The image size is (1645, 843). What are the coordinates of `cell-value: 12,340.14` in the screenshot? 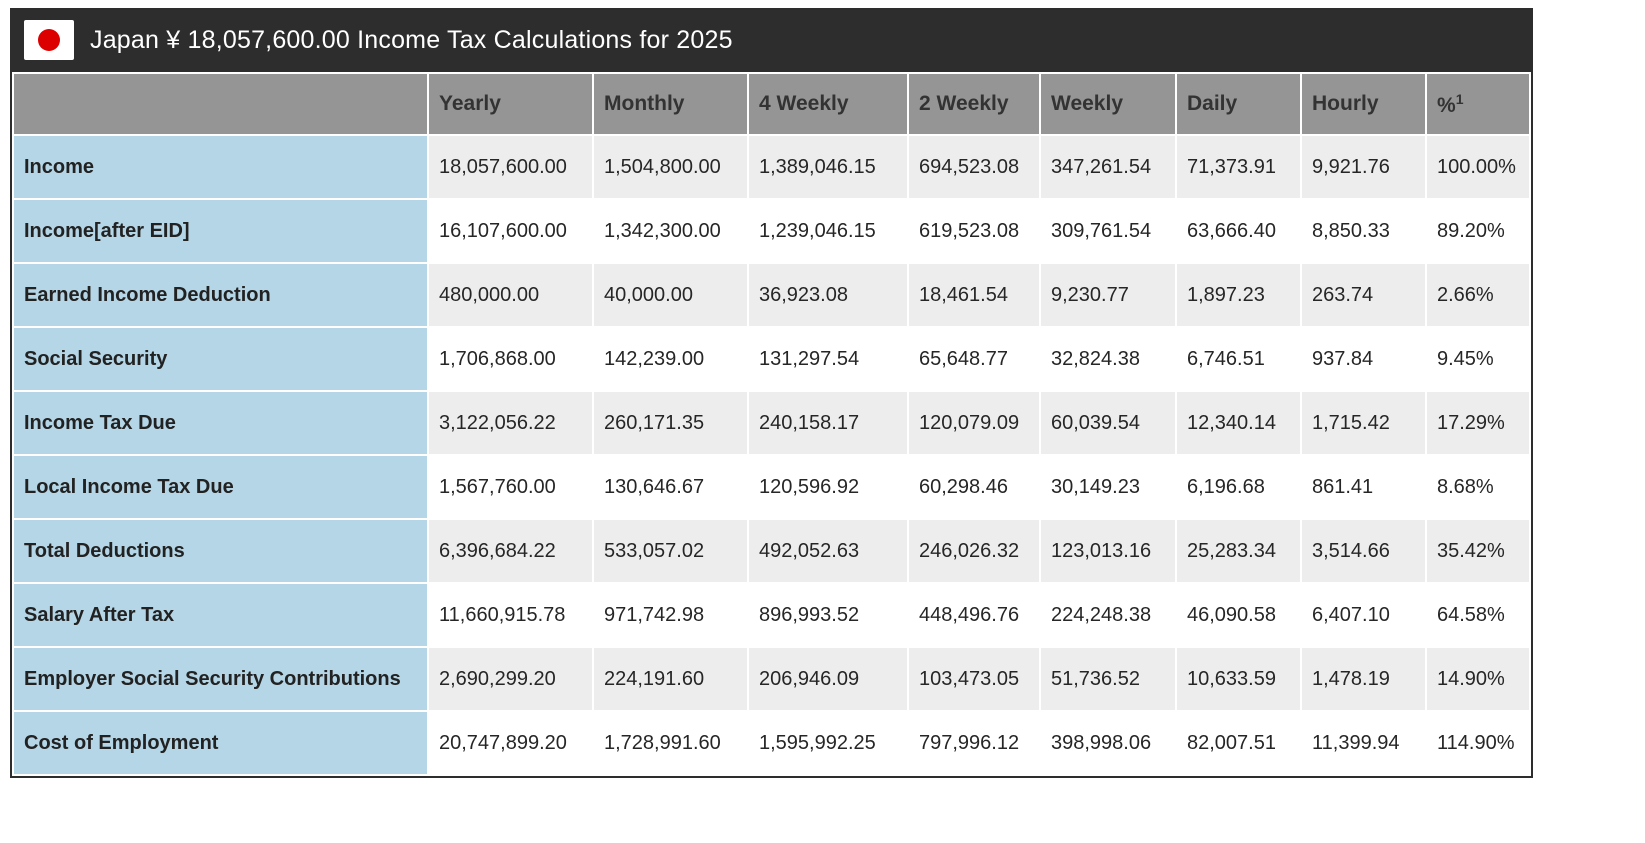 It's located at (1238, 423).